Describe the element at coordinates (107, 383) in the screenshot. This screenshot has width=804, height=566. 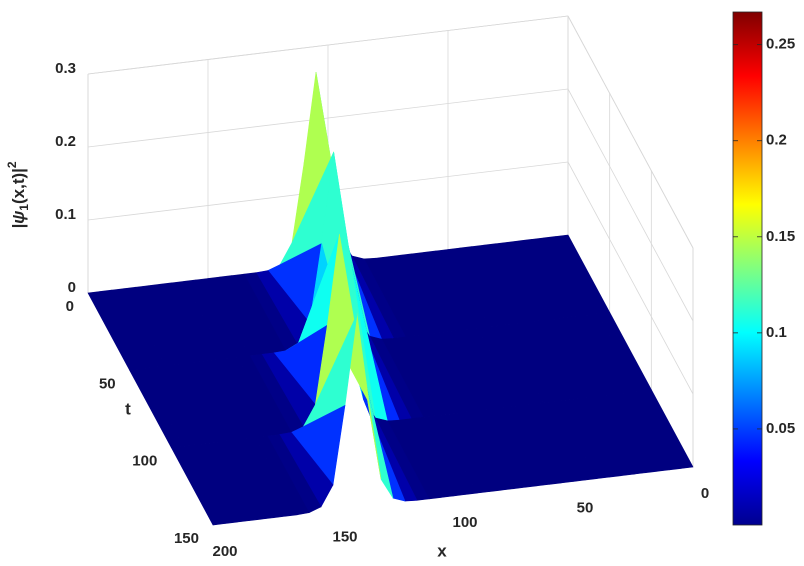
I see `y-tick-label: 50` at that location.